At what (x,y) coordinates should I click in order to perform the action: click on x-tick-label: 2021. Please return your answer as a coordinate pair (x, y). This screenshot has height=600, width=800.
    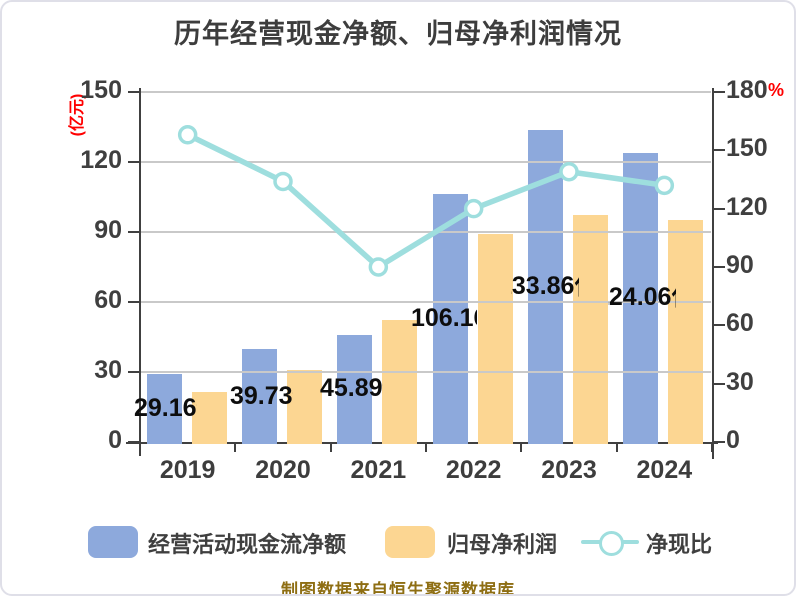
    Looking at the image, I should click on (378, 470).